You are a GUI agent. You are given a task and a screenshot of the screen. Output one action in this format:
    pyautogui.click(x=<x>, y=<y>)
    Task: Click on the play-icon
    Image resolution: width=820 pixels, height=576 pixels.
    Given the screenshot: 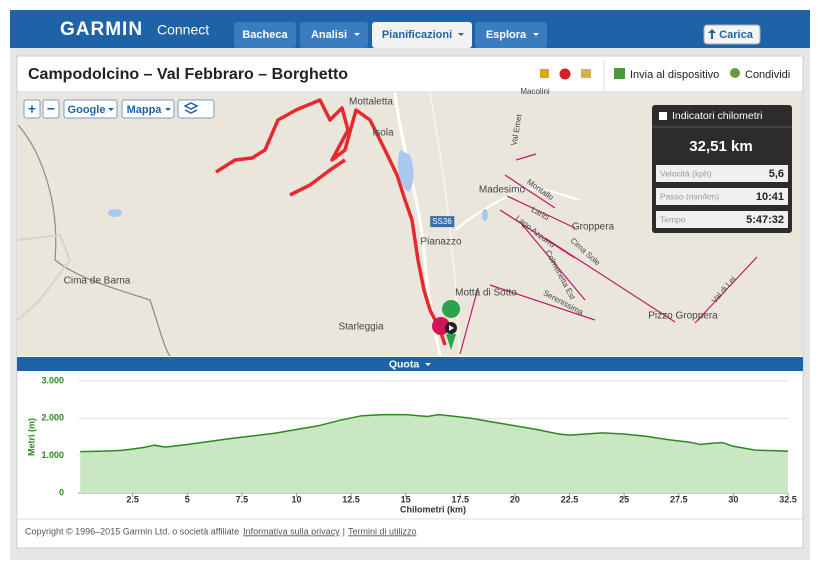 What is the action you would take?
    pyautogui.click(x=451, y=328)
    